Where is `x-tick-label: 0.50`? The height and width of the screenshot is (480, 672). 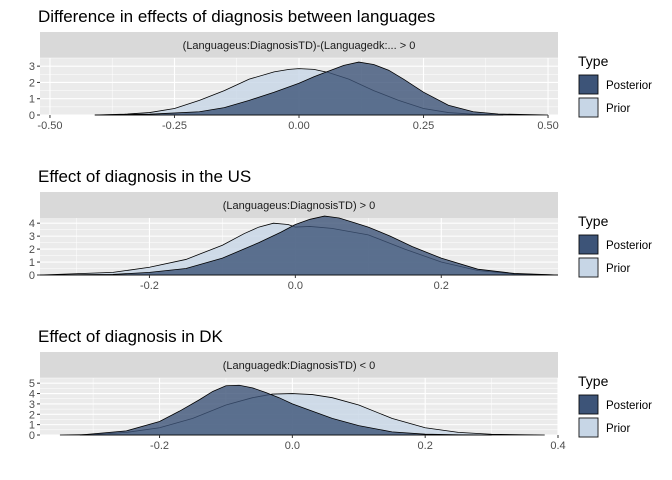
x-tick-label: 0.50 is located at coordinates (547, 126).